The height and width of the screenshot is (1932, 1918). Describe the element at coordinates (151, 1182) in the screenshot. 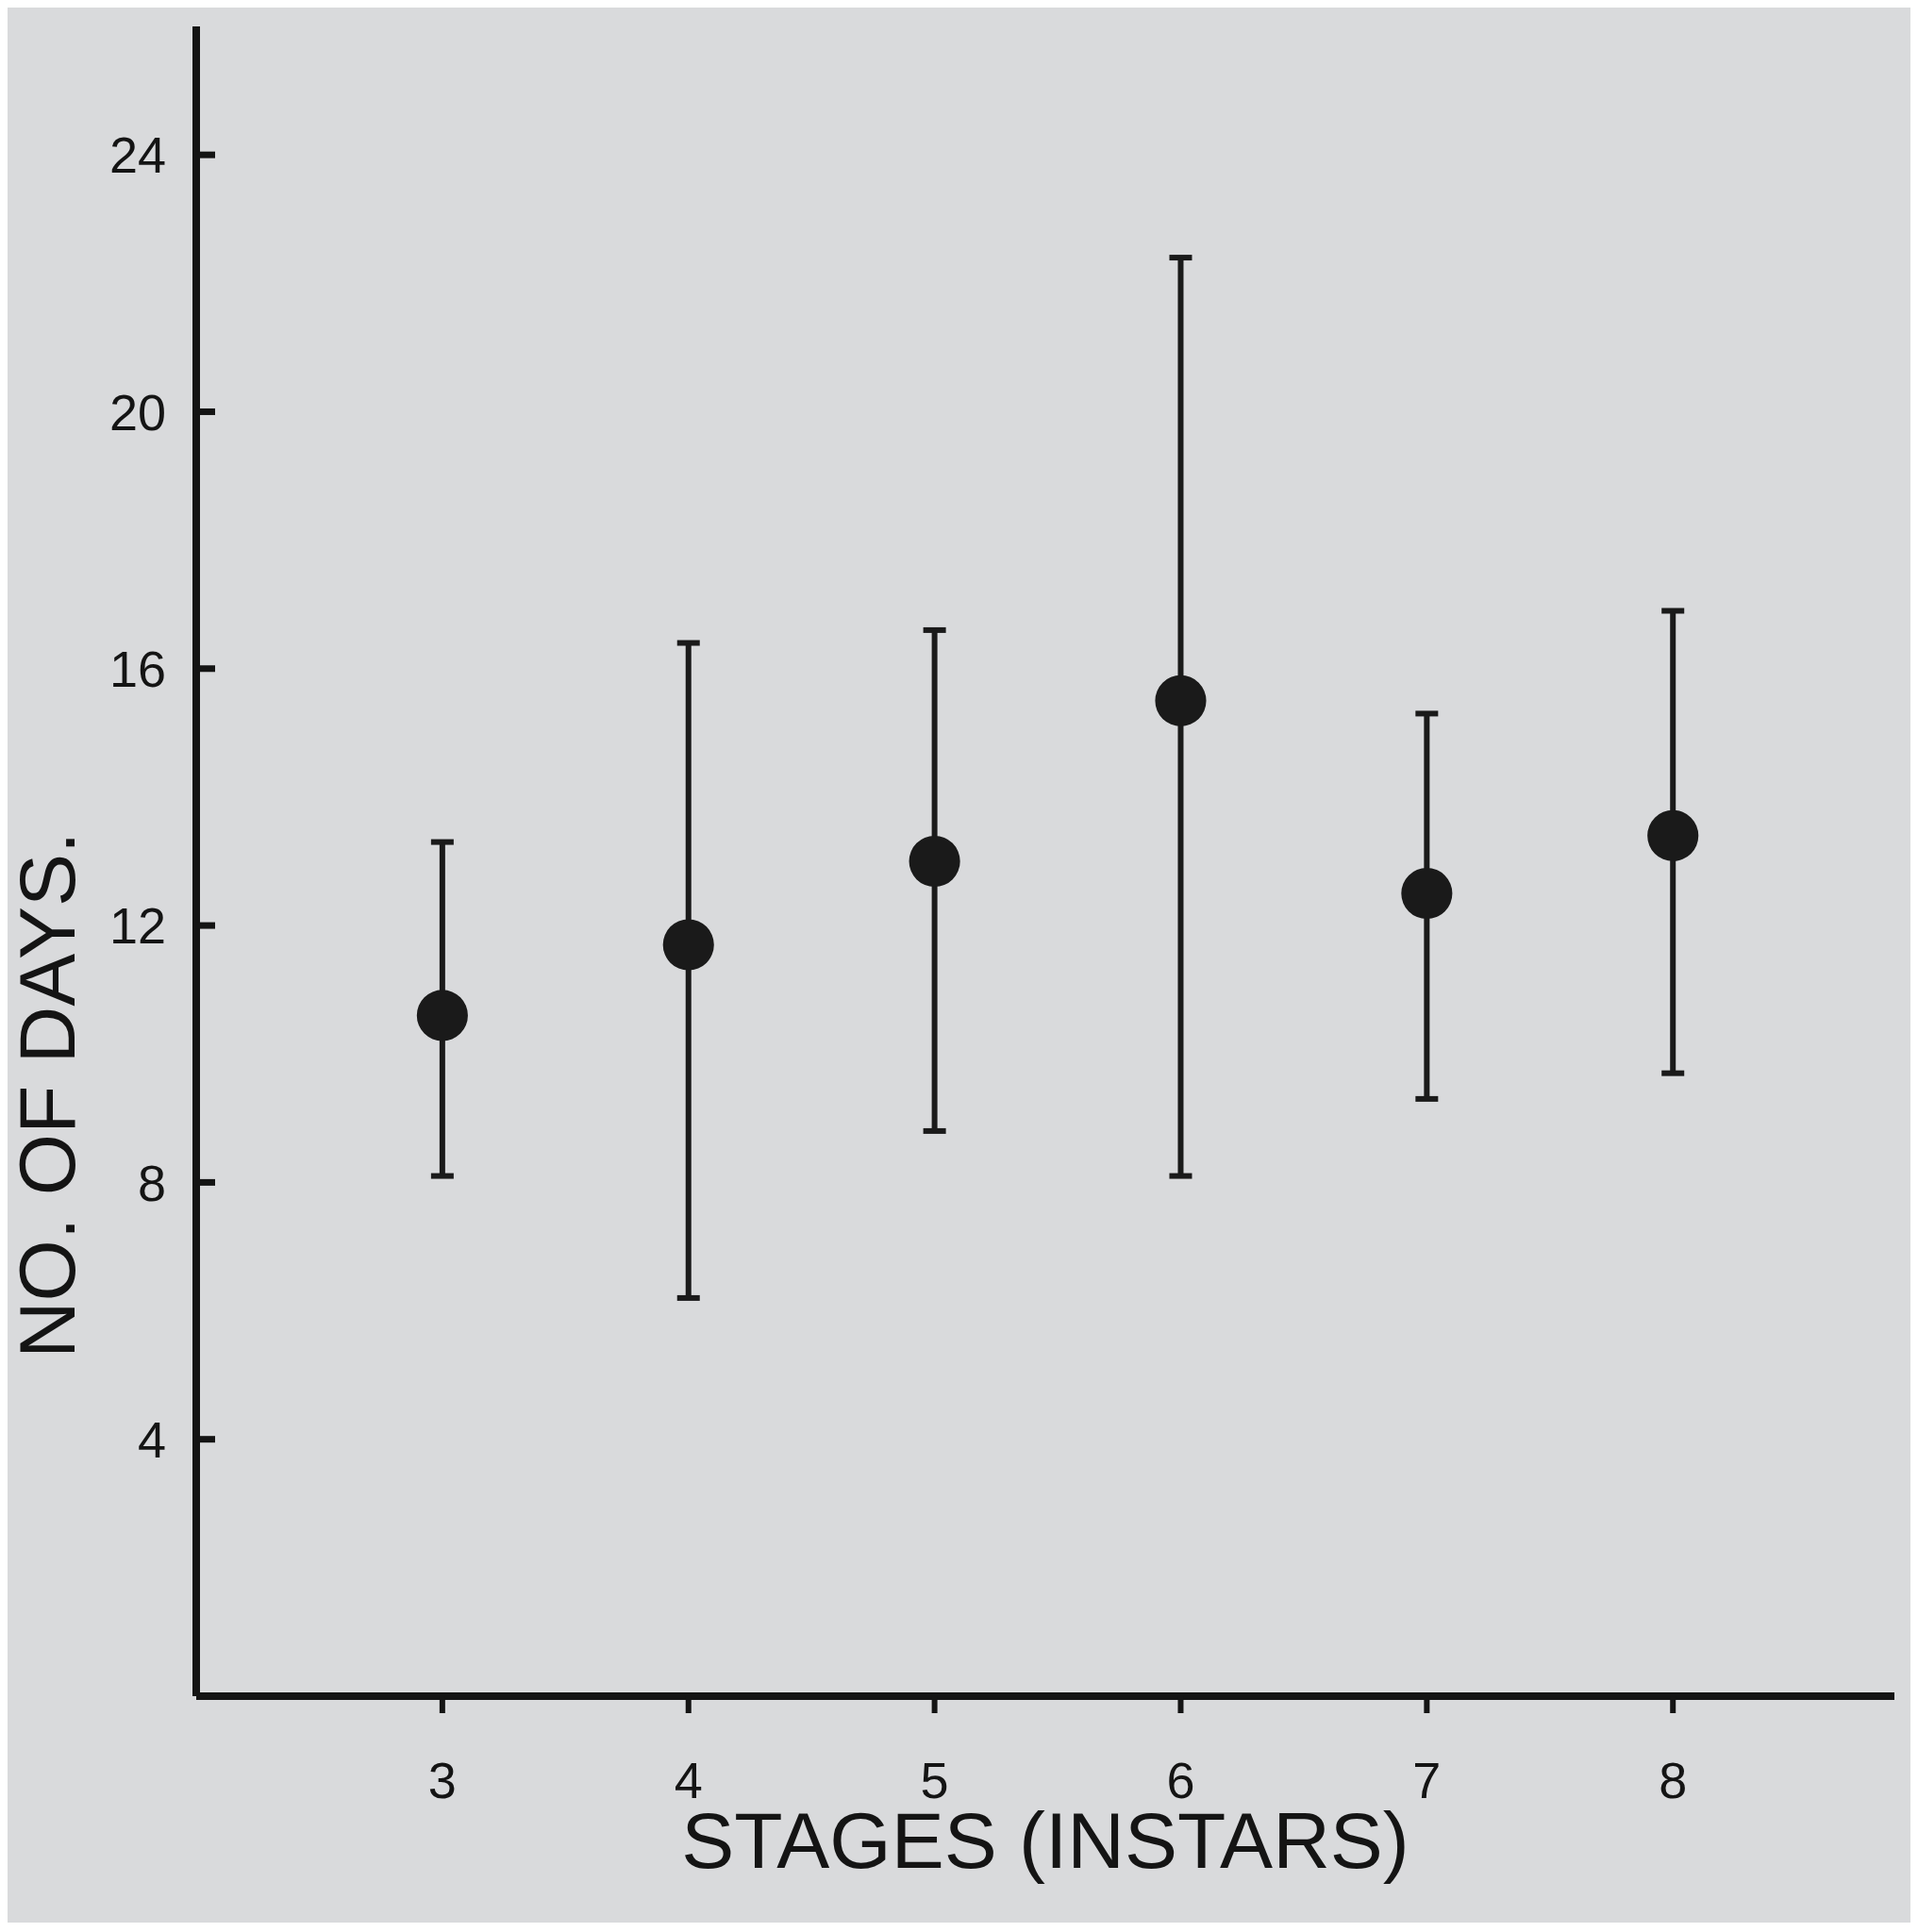

I see `y-tick-label: 8` at that location.